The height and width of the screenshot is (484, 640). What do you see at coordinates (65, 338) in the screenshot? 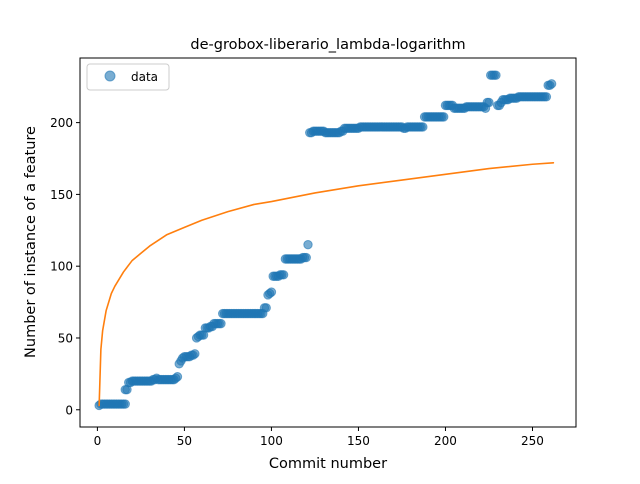
I see `y-tick-label-50: 50` at bounding box center [65, 338].